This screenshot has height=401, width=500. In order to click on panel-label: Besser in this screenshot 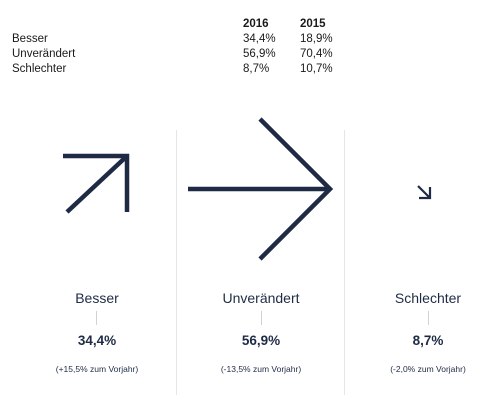, I will do `click(97, 298)`.